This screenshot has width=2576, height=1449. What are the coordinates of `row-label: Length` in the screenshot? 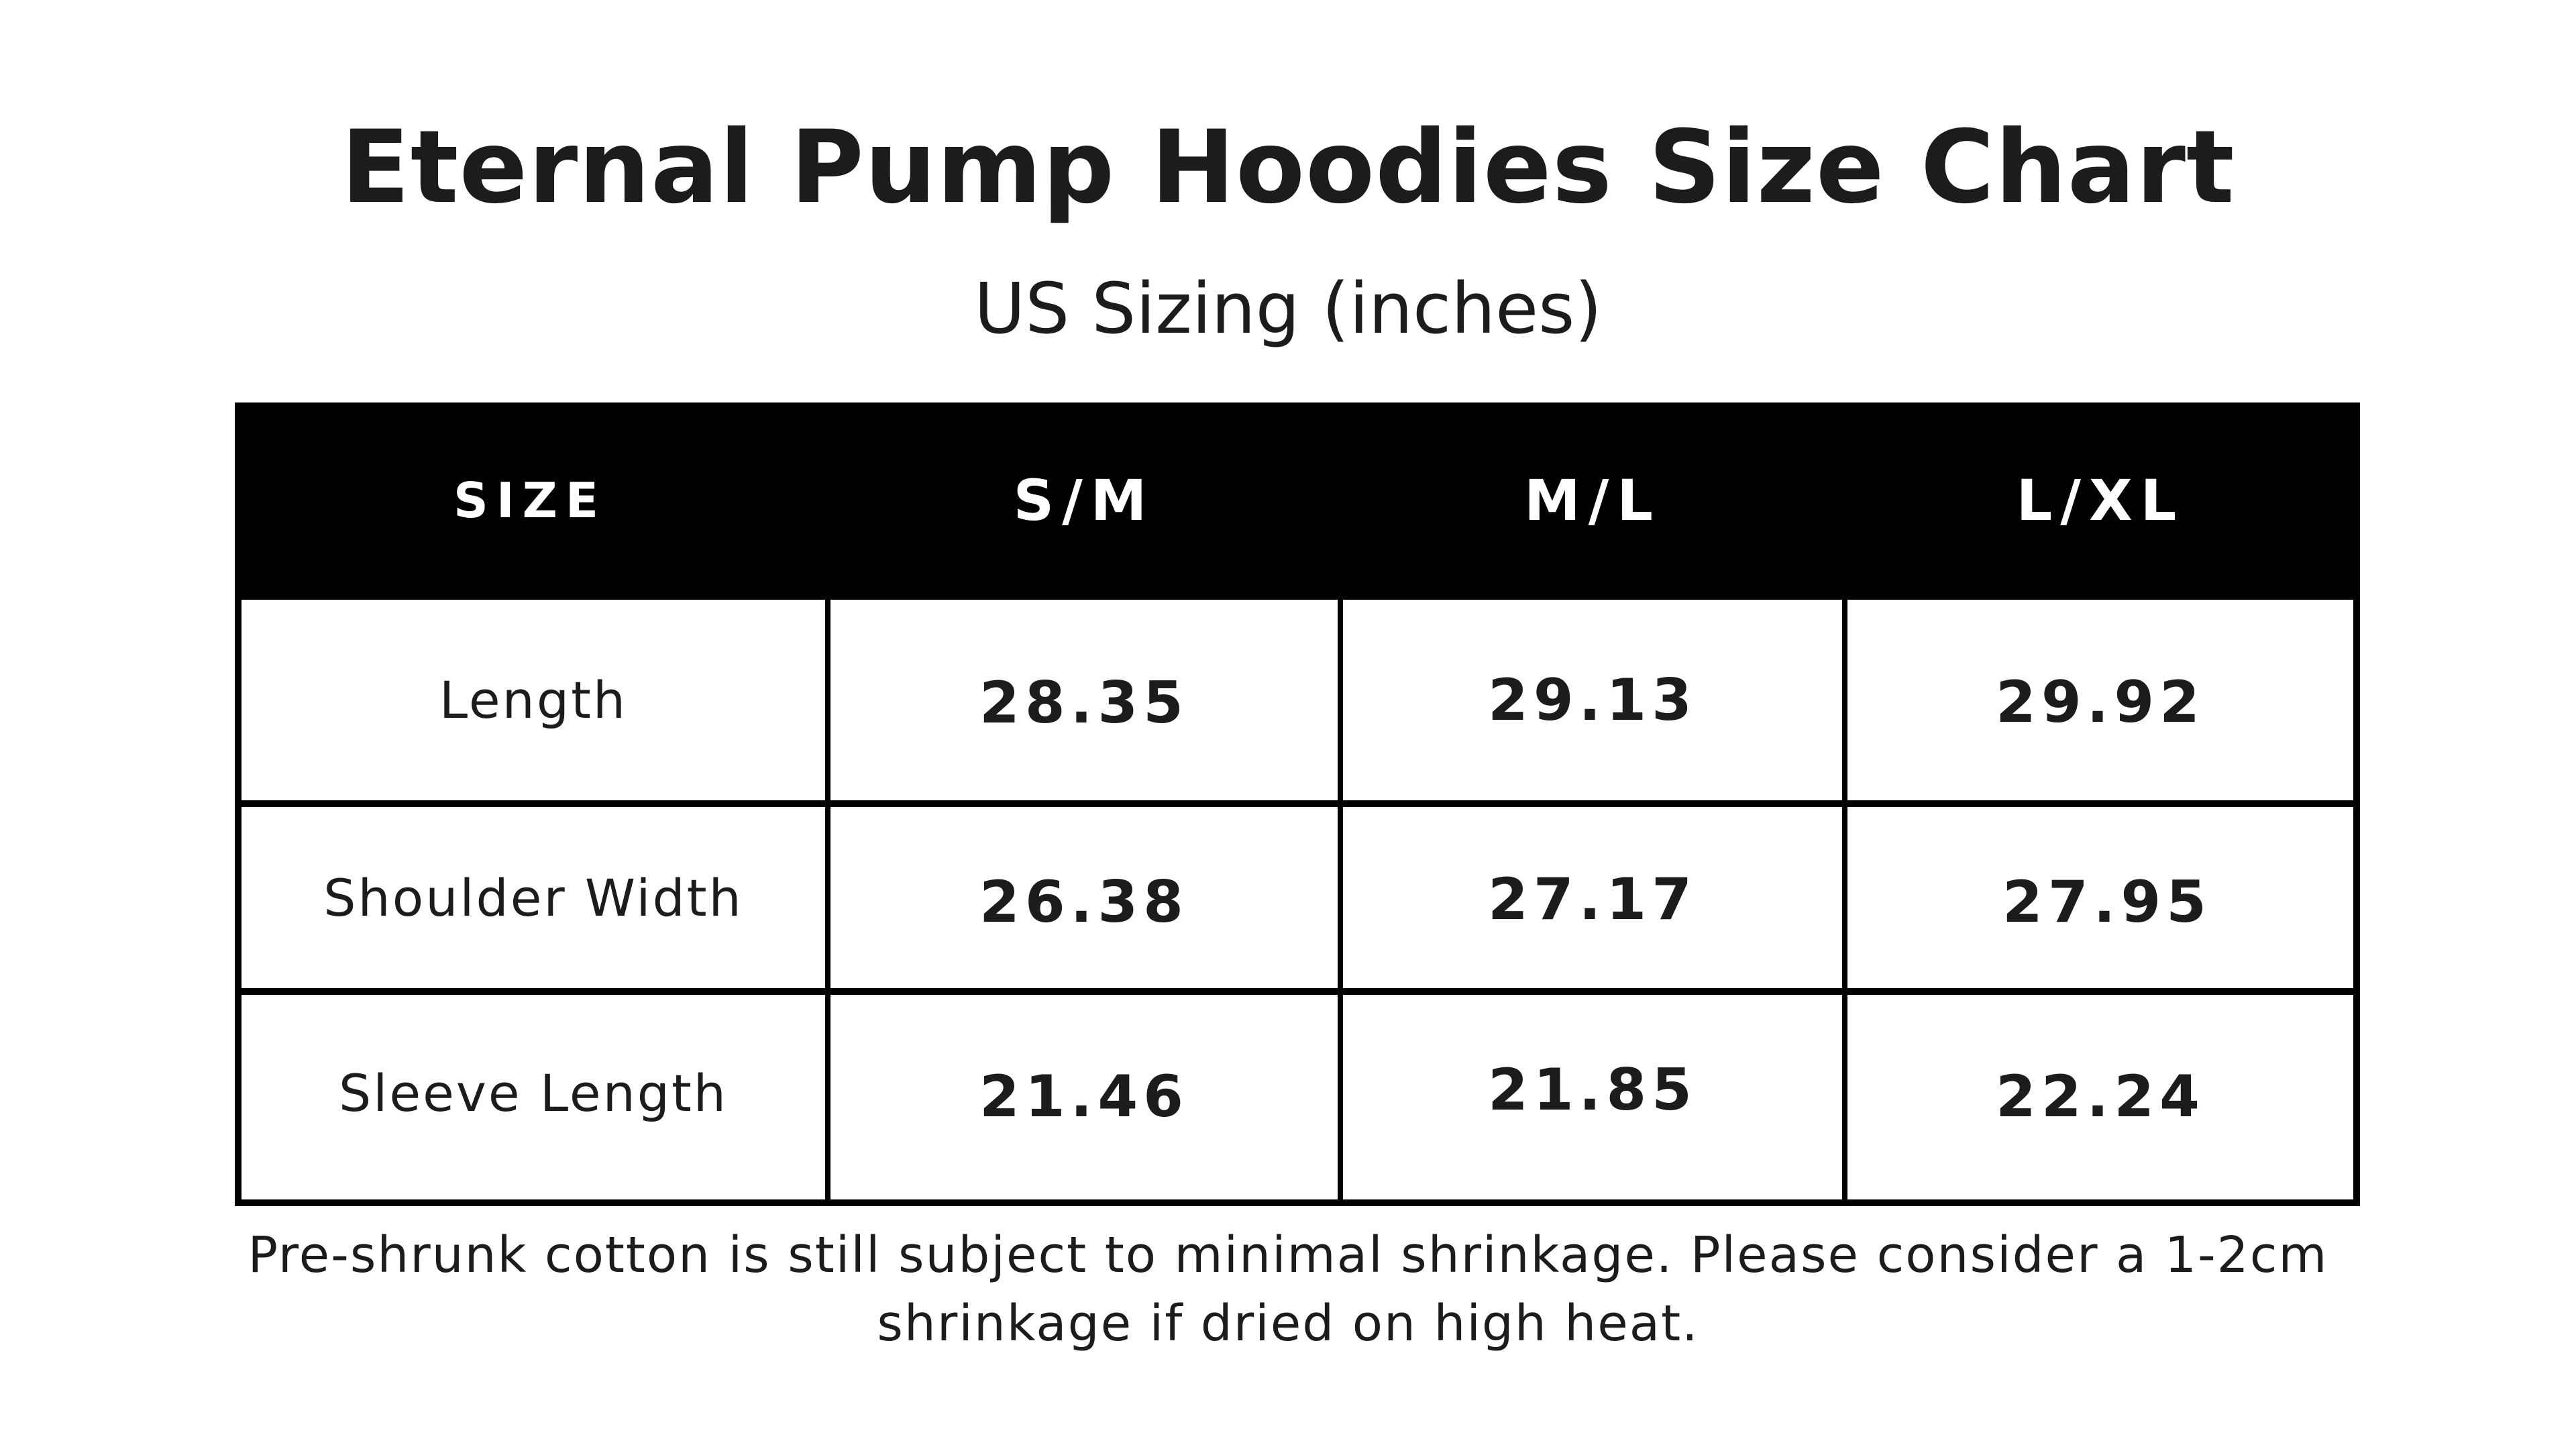 It's located at (533, 700).